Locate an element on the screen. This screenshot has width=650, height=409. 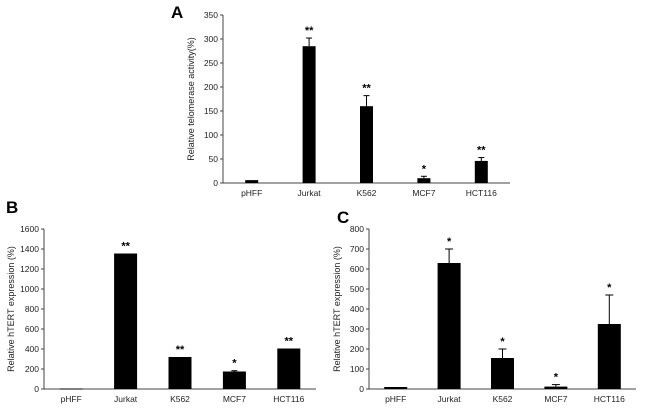
y-tick-label: 500 is located at coordinates (357, 289).